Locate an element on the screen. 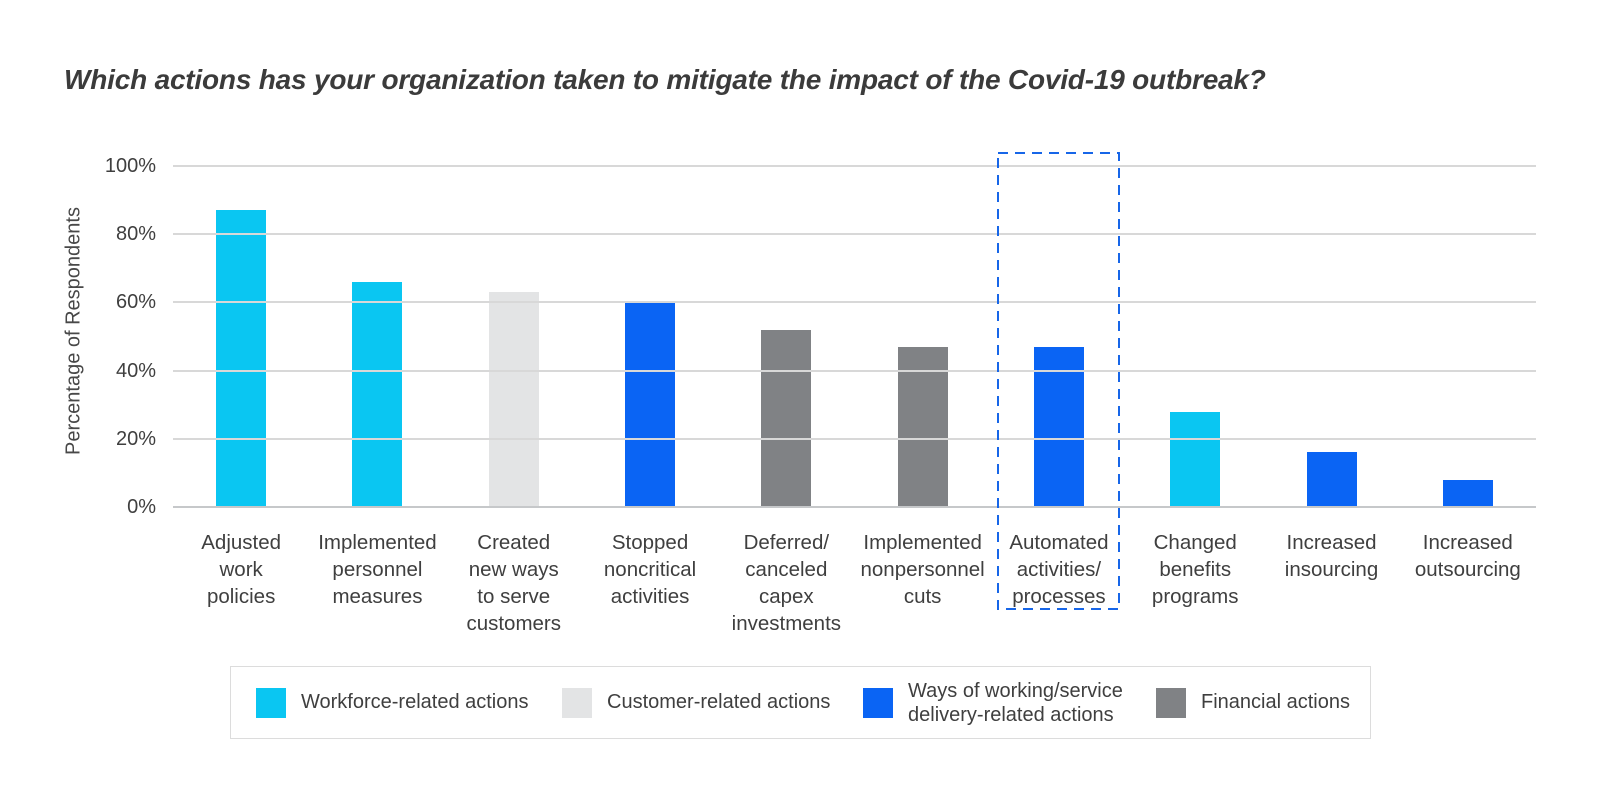  x-axis-label: Increased outsourcing is located at coordinates (1468, 572).